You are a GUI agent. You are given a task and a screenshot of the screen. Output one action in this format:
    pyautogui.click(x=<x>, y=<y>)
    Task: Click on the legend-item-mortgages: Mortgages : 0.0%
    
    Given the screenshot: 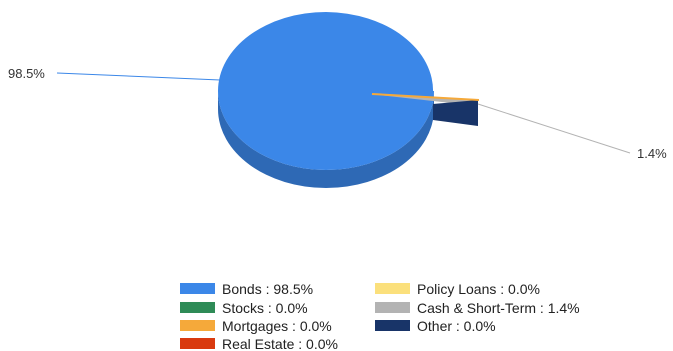 What is the action you would take?
    pyautogui.click(x=277, y=326)
    